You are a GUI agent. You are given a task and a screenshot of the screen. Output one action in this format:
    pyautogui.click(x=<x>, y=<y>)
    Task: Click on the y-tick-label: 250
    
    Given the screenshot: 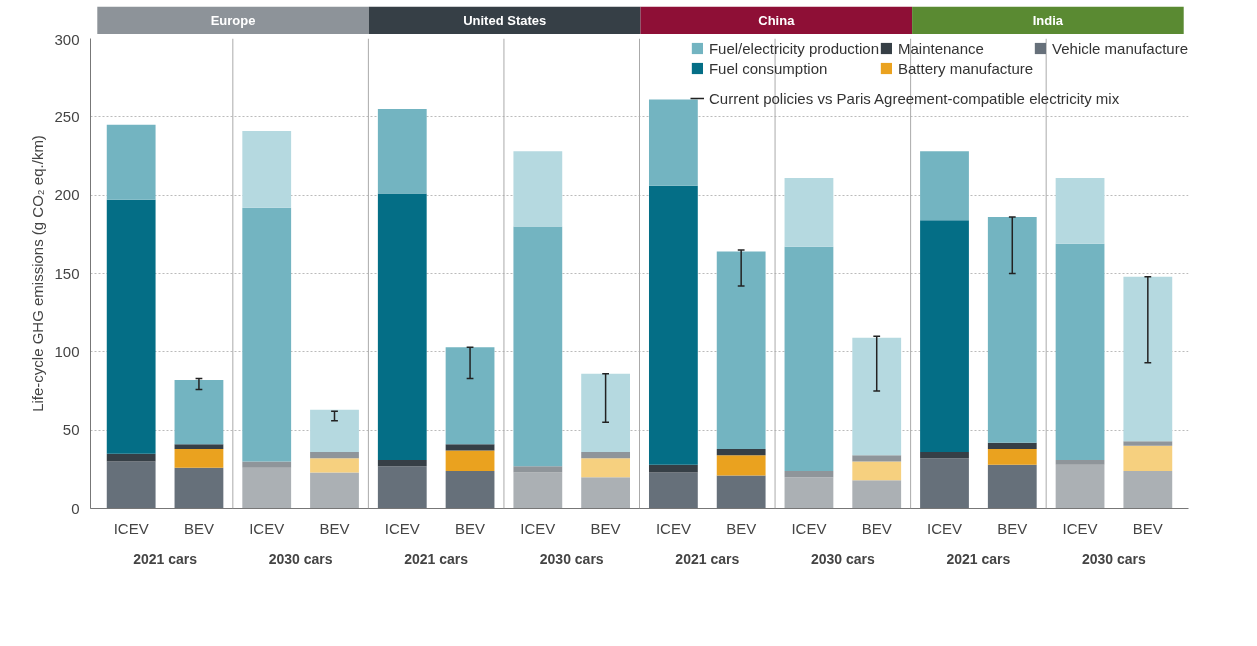 What is the action you would take?
    pyautogui.click(x=67, y=116)
    